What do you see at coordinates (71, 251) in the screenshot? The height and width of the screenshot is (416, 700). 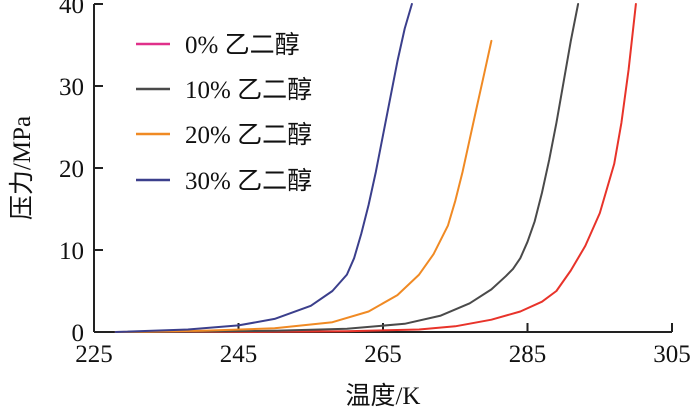 I see `y-tick-label: 10` at bounding box center [71, 251].